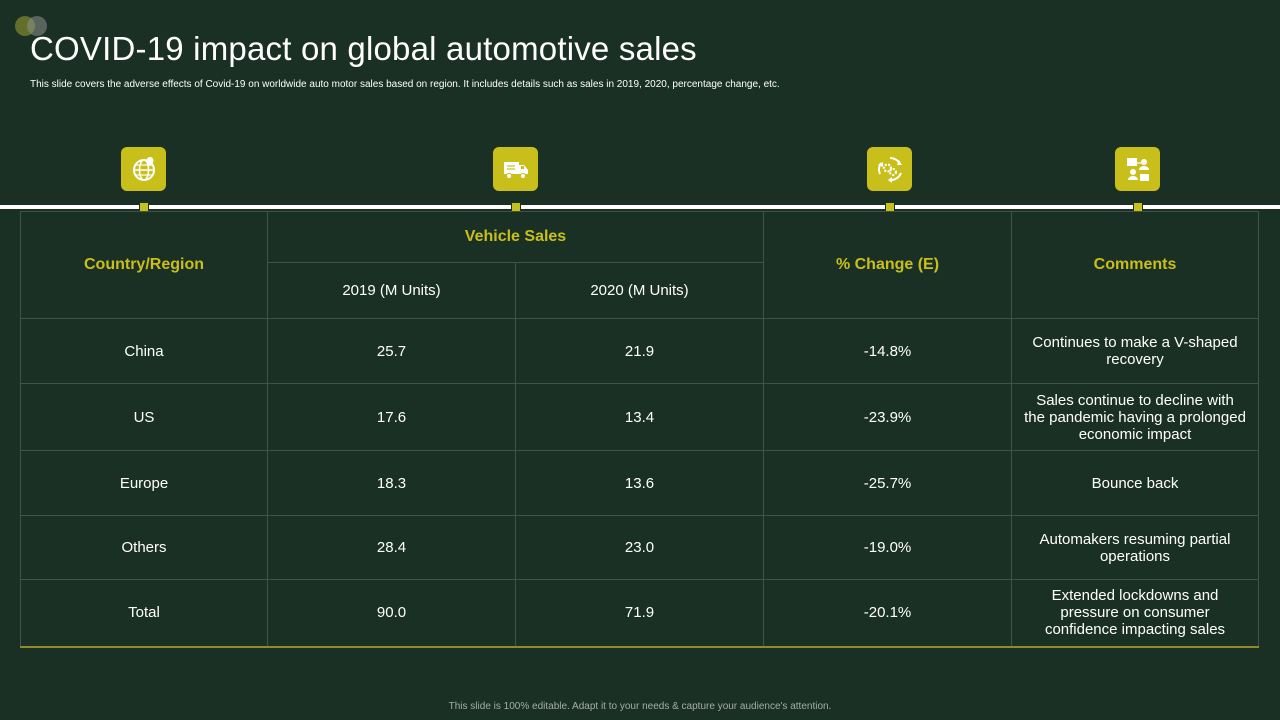 Image resolution: width=1280 pixels, height=720 pixels. I want to click on cell-2020: 13.6, so click(639, 483).